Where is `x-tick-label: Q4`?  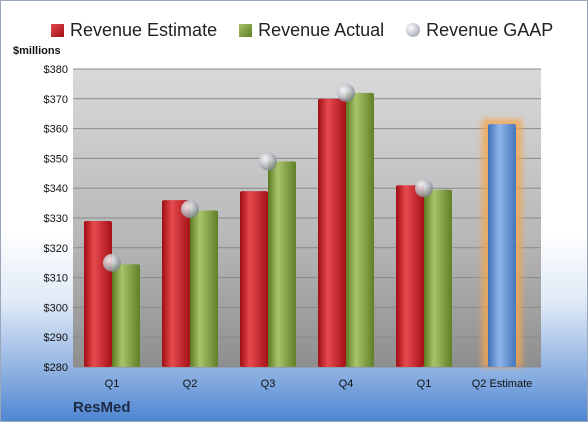
x-tick-label: Q4 is located at coordinates (346, 384).